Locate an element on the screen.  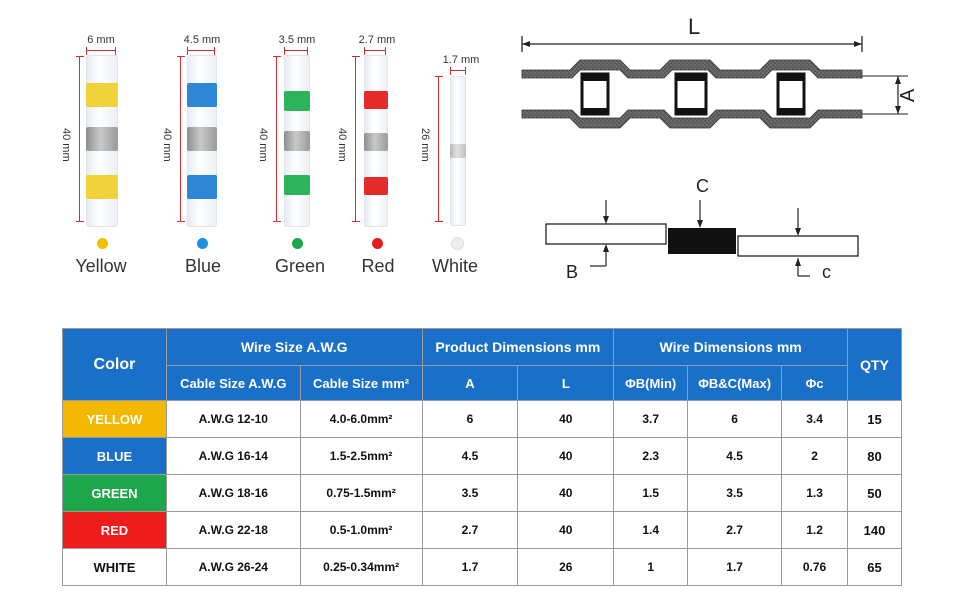
subheader-cable-mm2: Cable Size mm² is located at coordinates (361, 383).